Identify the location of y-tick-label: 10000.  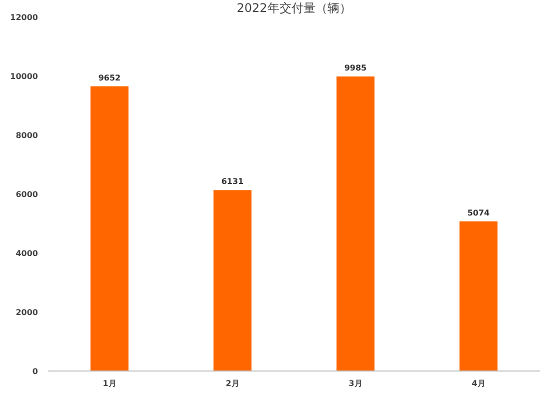
(24, 76).